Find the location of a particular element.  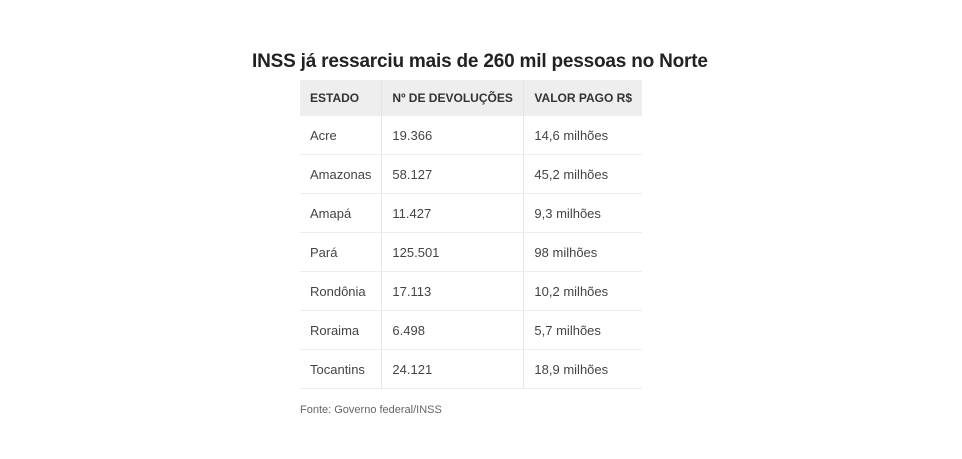

cell-devolucoes: 125.501 is located at coordinates (452, 252).